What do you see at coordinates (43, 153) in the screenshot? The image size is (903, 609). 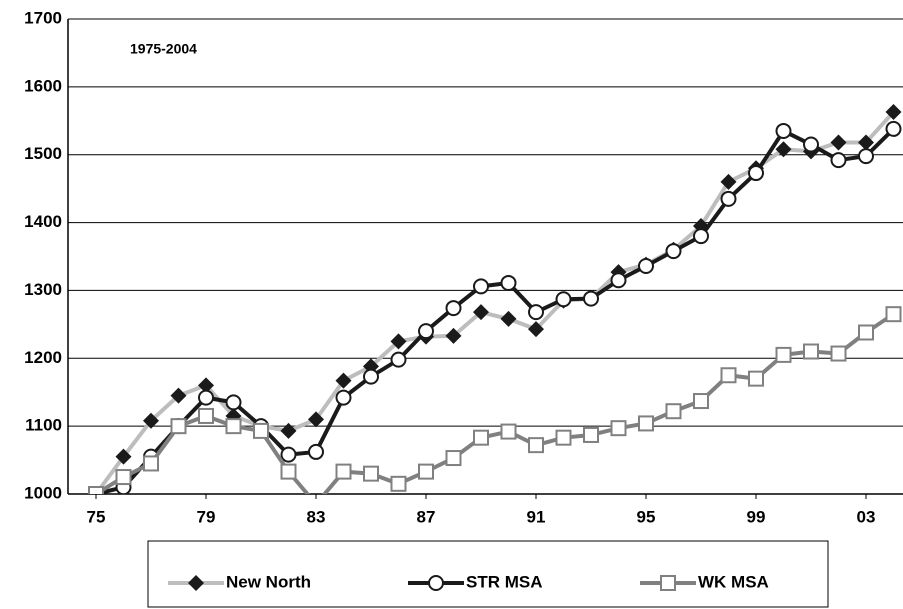 I see `y-tick-label: 1500` at bounding box center [43, 153].